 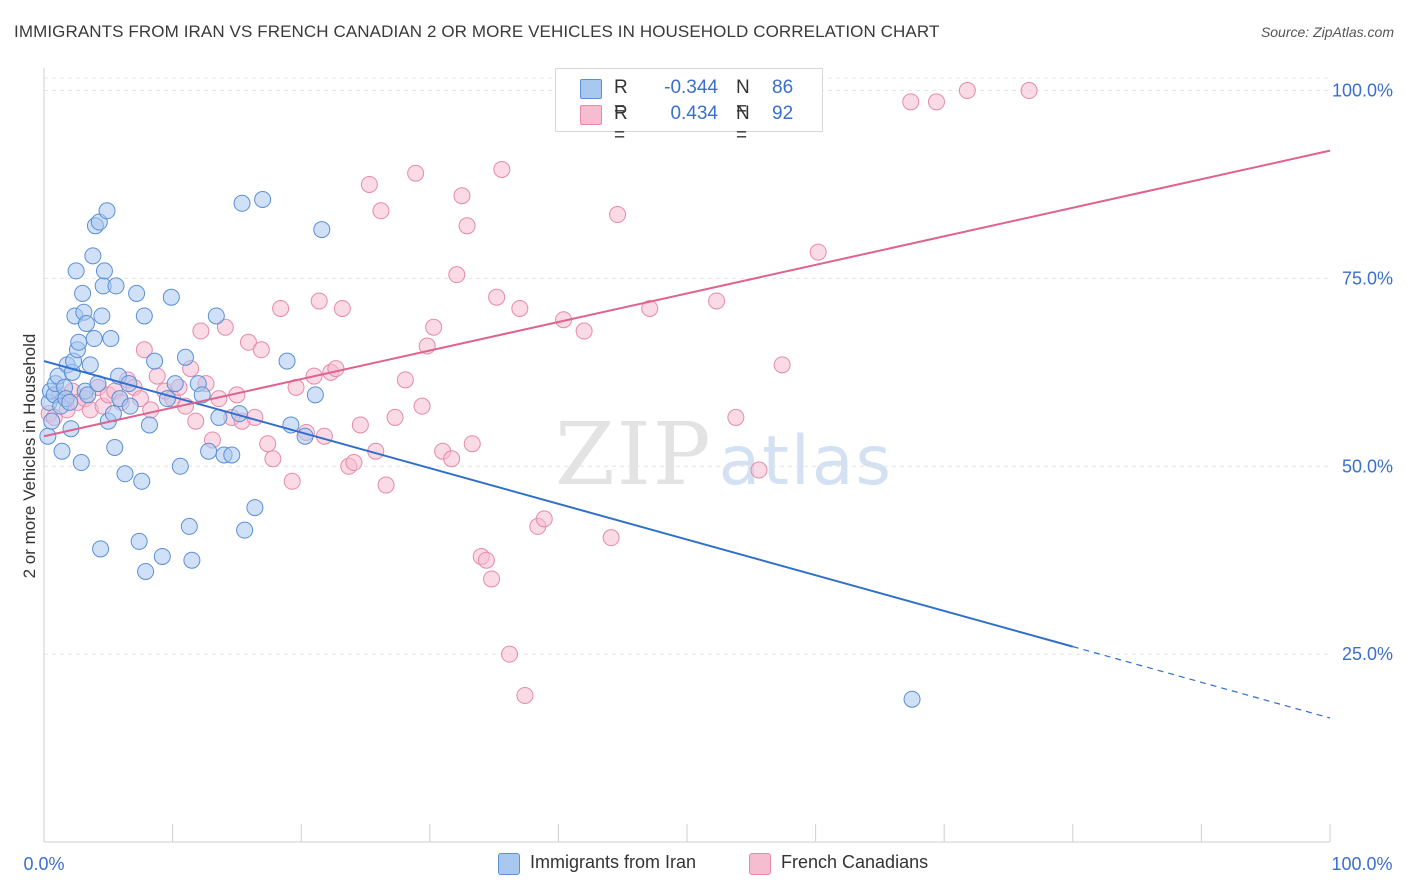 I want to click on legend-r-value: 0.434, so click(x=694, y=113).